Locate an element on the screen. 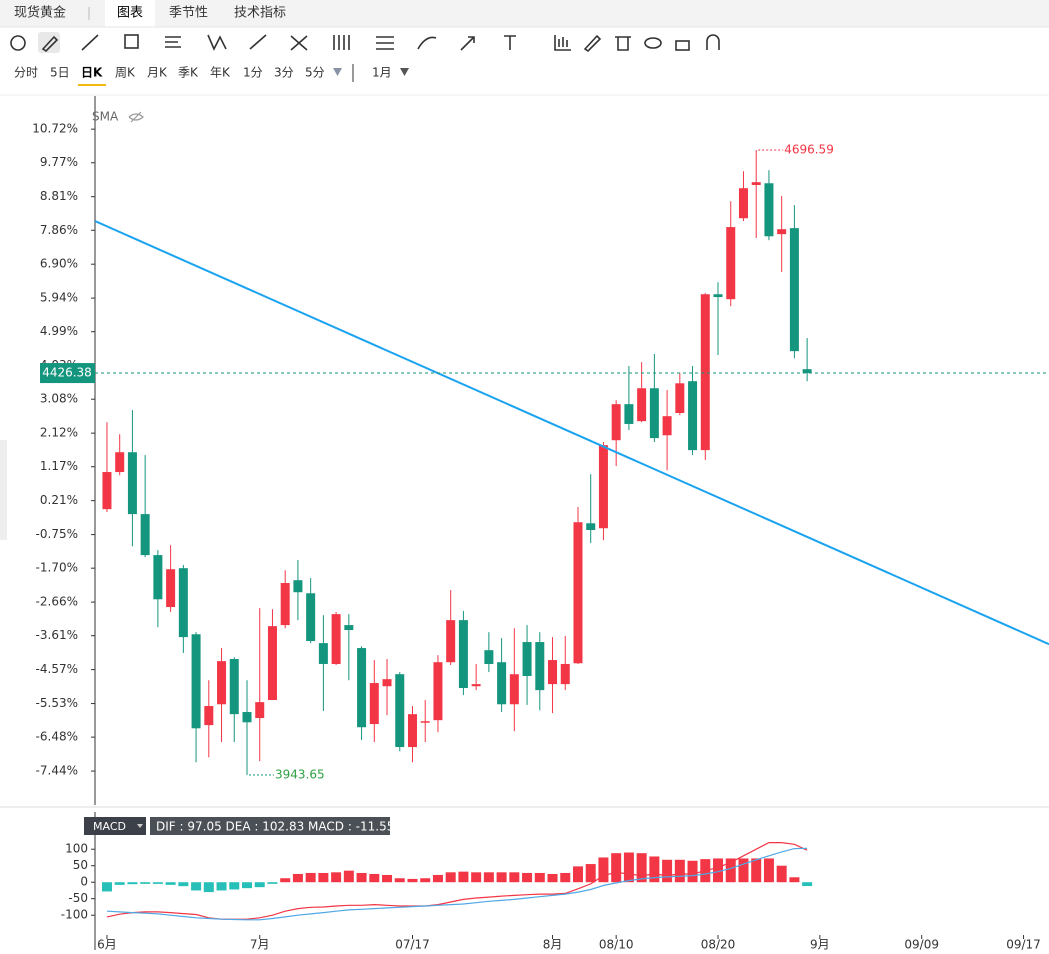 Image resolution: width=1049 pixels, height=954 pixels. icon-pattern is located at coordinates (217, 42).